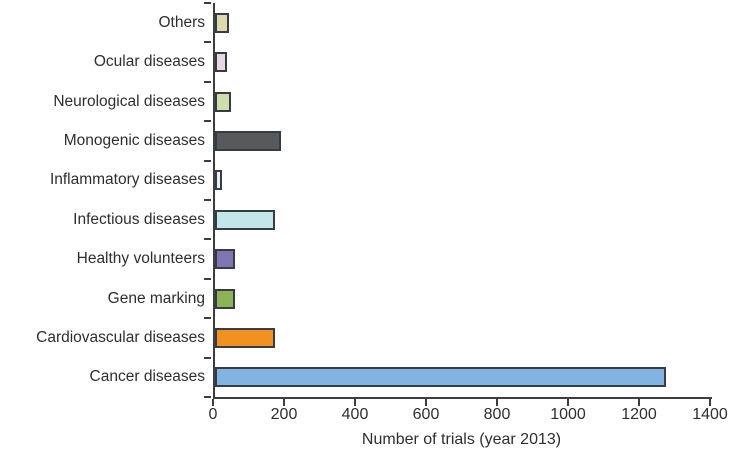  Describe the element at coordinates (139, 219) in the screenshot. I see `category-label-infectious-diseases: Infectious diseases` at that location.